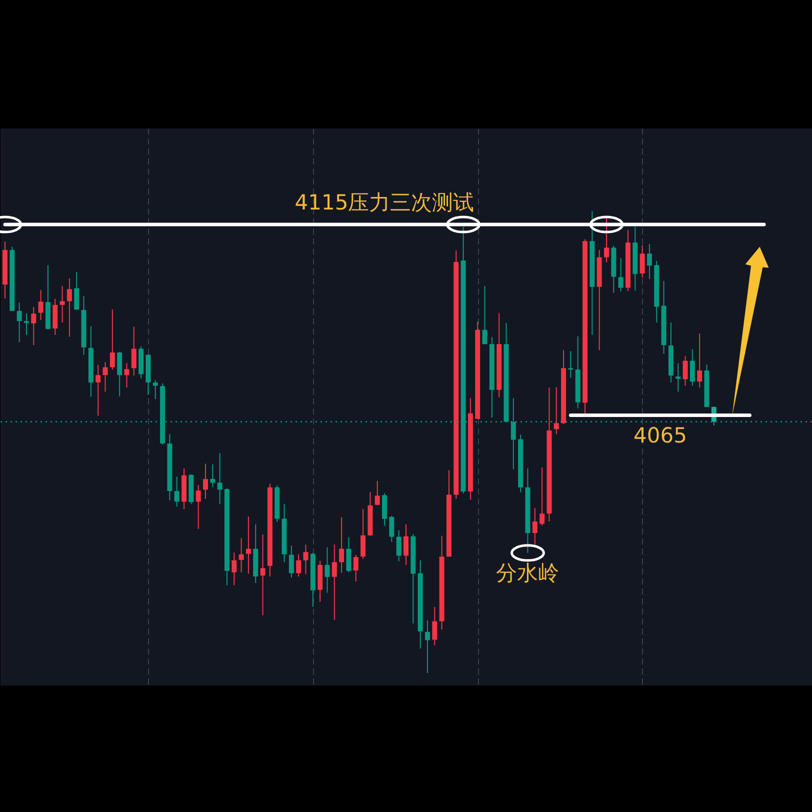 The image size is (812, 812). Describe the element at coordinates (384, 202) in the screenshot. I see `series-label: 4115压力三次测试` at that location.